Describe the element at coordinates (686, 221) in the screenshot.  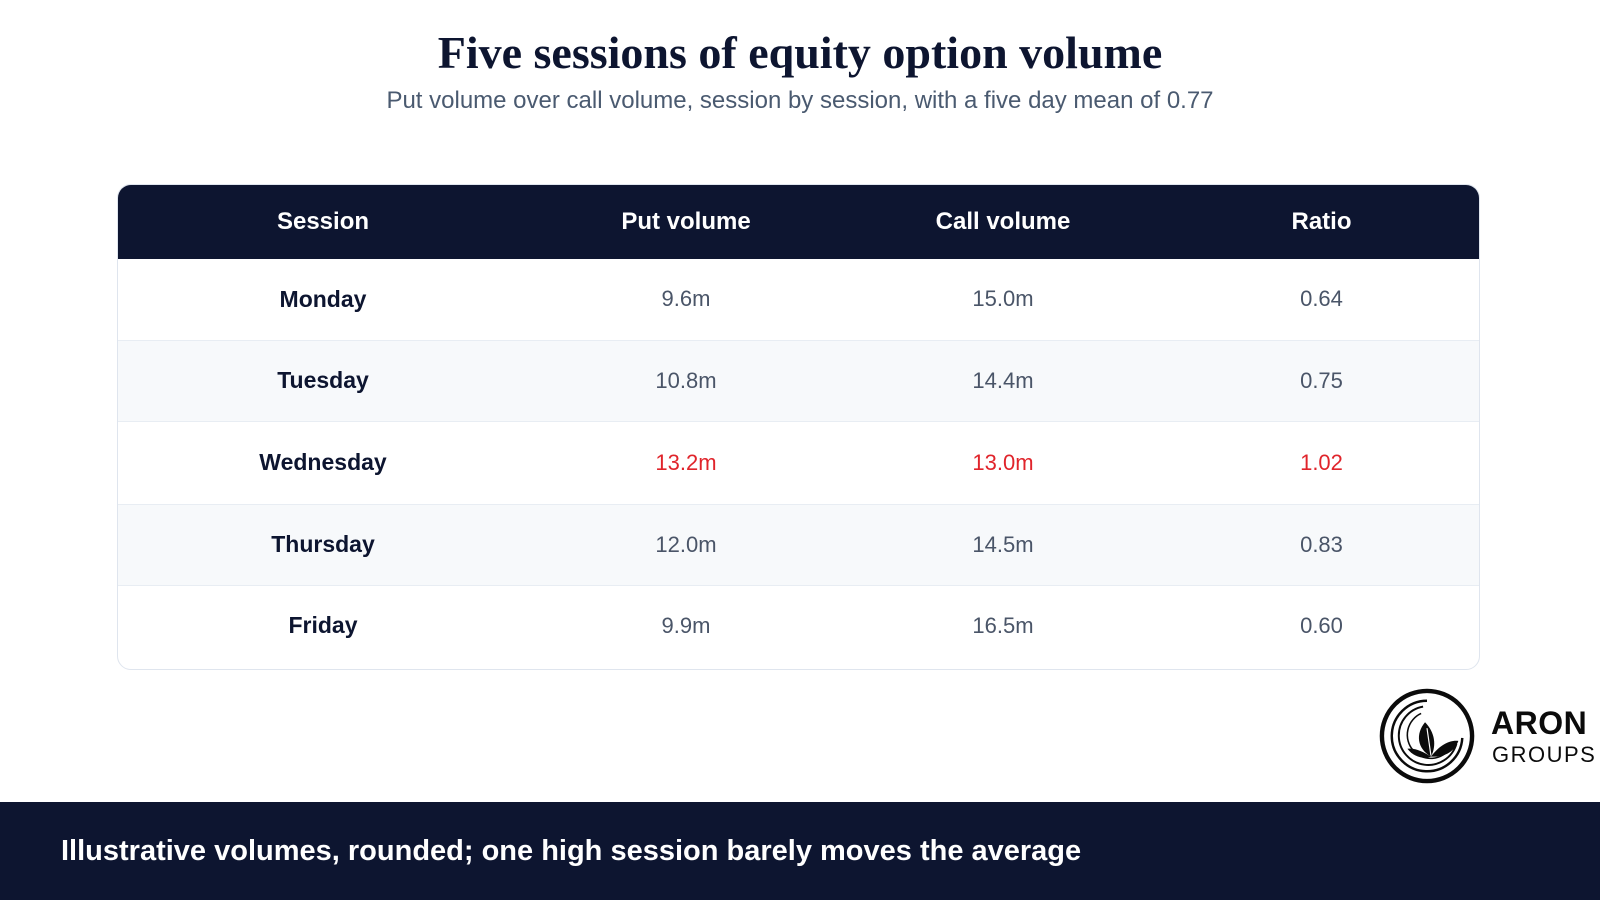
I see `header-put-volume: Put volume` at that location.